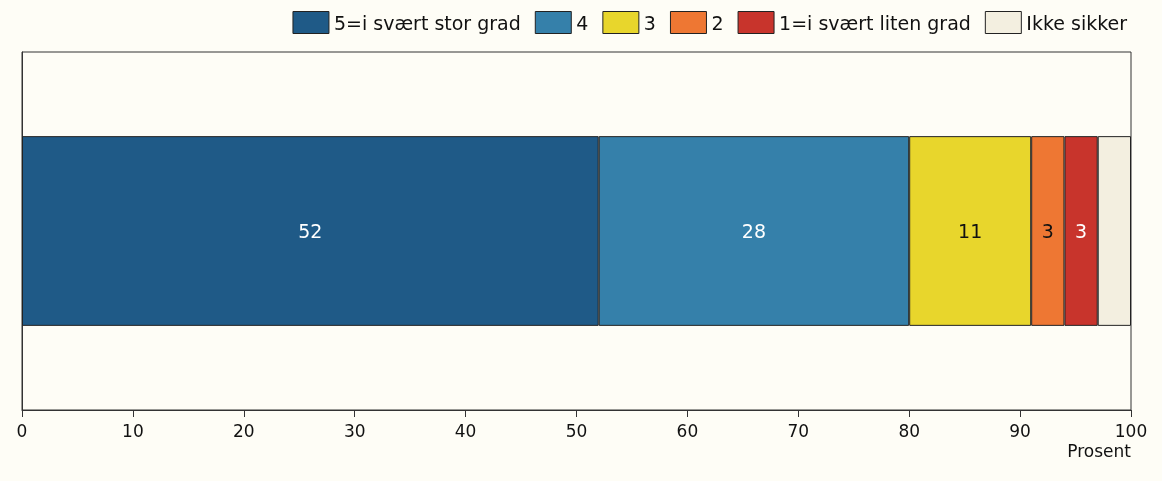  I want to click on x-axis-title: Prosent, so click(1099, 450).